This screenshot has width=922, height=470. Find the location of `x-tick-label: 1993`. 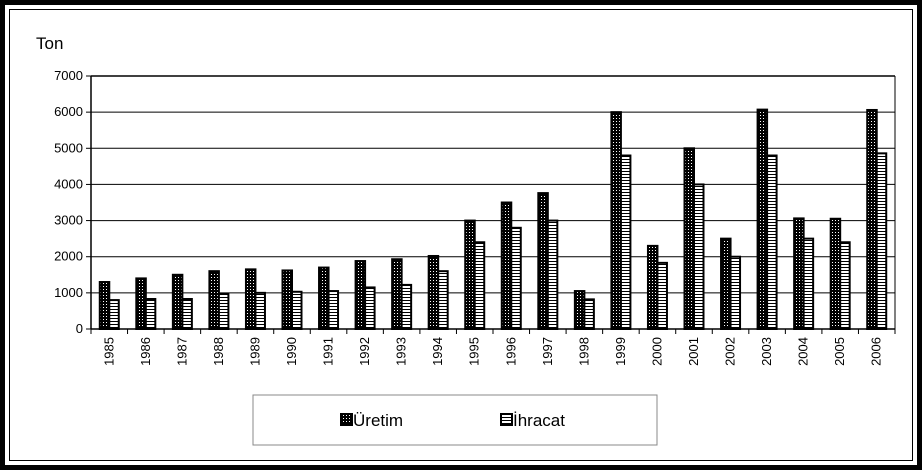

x-tick-label: 1993 is located at coordinates (401, 351).